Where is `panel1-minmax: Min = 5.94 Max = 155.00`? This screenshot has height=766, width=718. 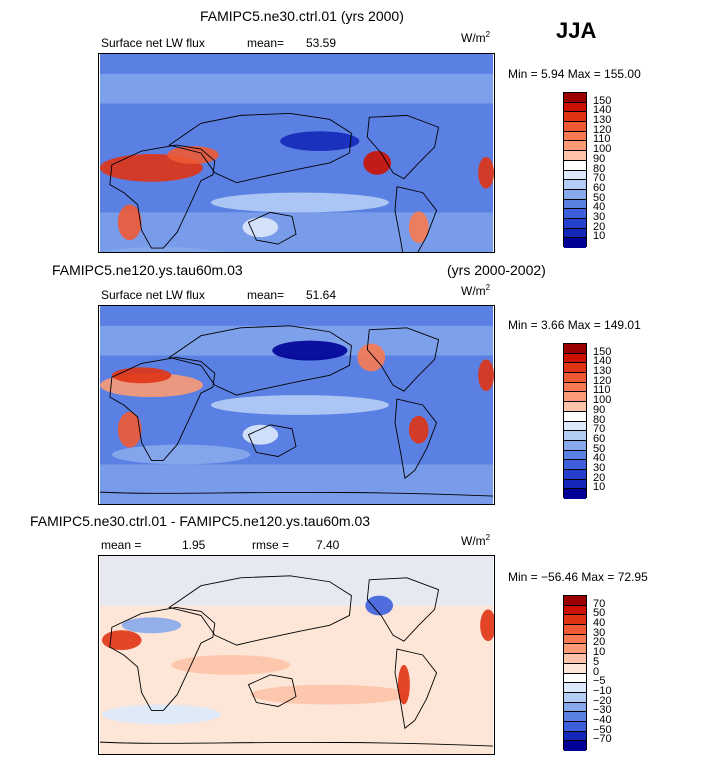
panel1-minmax: Min = 5.94 Max = 155.00 is located at coordinates (574, 74).